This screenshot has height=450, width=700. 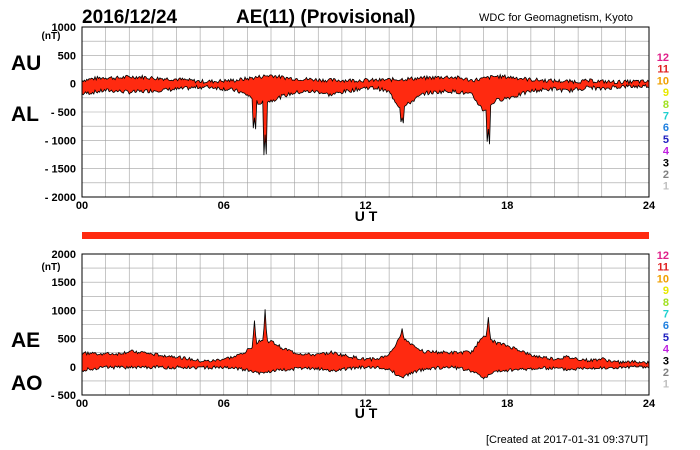 What do you see at coordinates (64, 283) in the screenshot?
I see `y-tick-label: 1500` at bounding box center [64, 283].